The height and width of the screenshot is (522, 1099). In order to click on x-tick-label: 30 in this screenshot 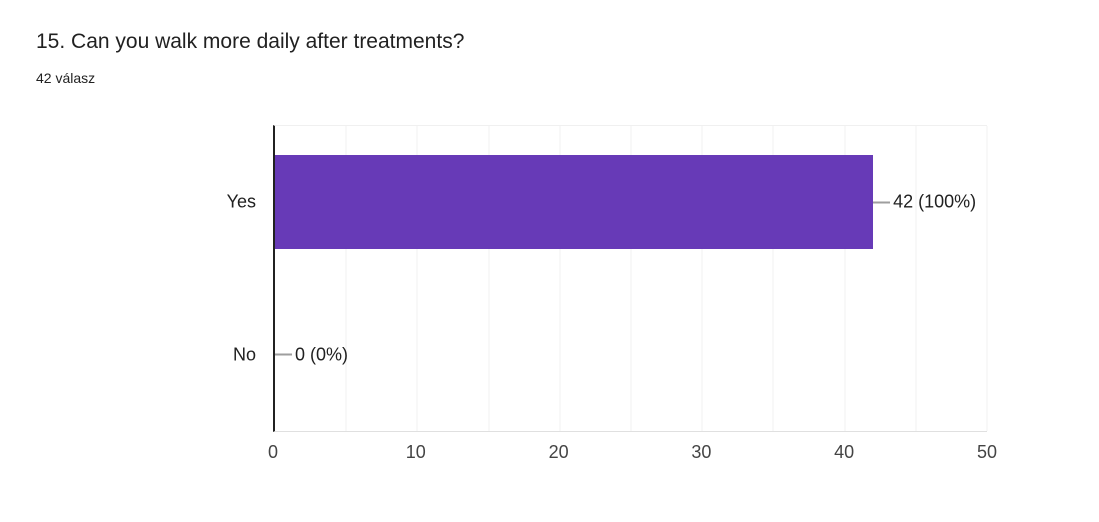, I will do `click(701, 452)`.